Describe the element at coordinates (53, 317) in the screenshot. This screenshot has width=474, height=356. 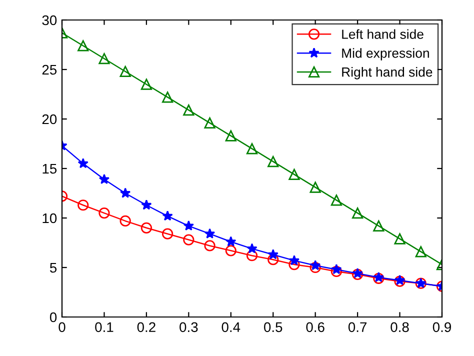
I see `y-tick-label: 0` at that location.